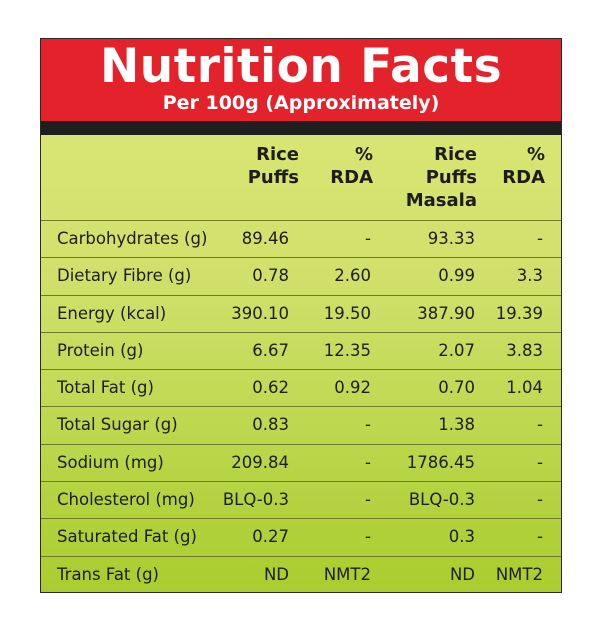  What do you see at coordinates (347, 574) in the screenshot?
I see `cell-rda-1: NMT2` at bounding box center [347, 574].